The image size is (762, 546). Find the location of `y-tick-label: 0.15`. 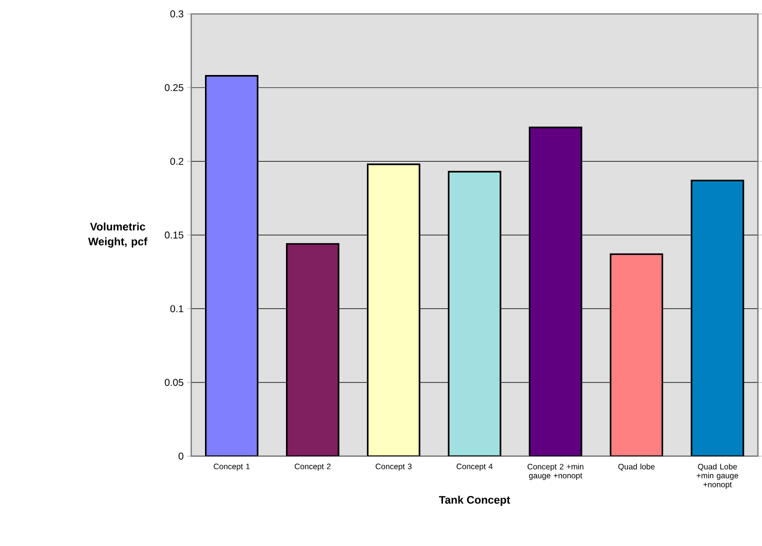

y-tick-label: 0.15 is located at coordinates (174, 235).